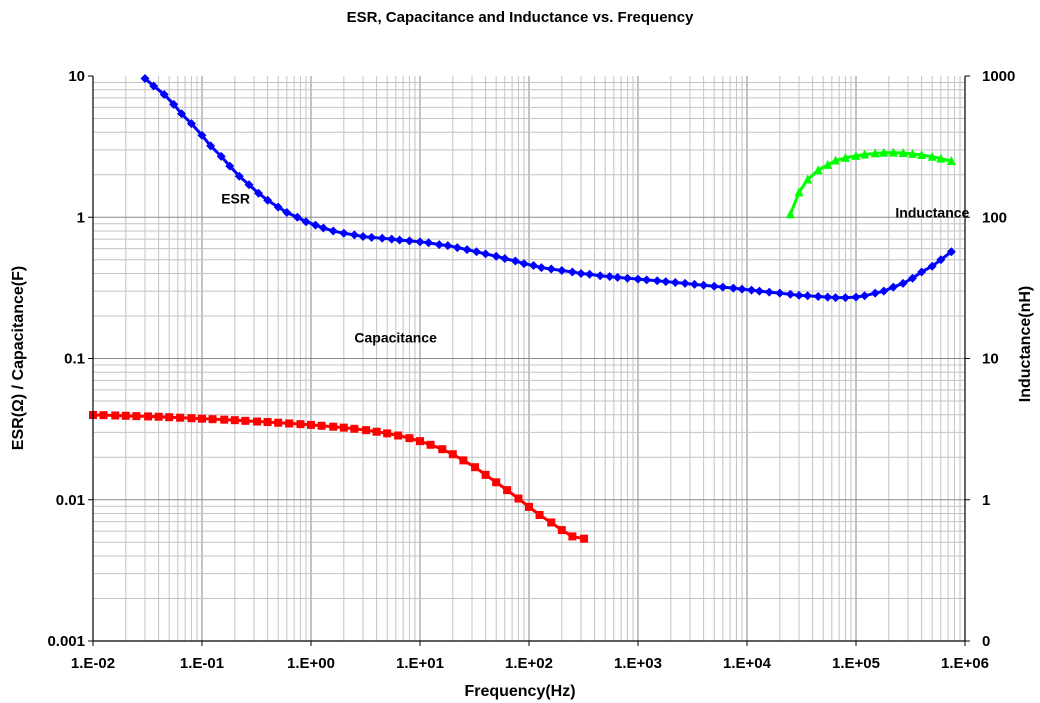  Describe the element at coordinates (994, 217) in the screenshot. I see `y-right-tick-label: 100` at that location.